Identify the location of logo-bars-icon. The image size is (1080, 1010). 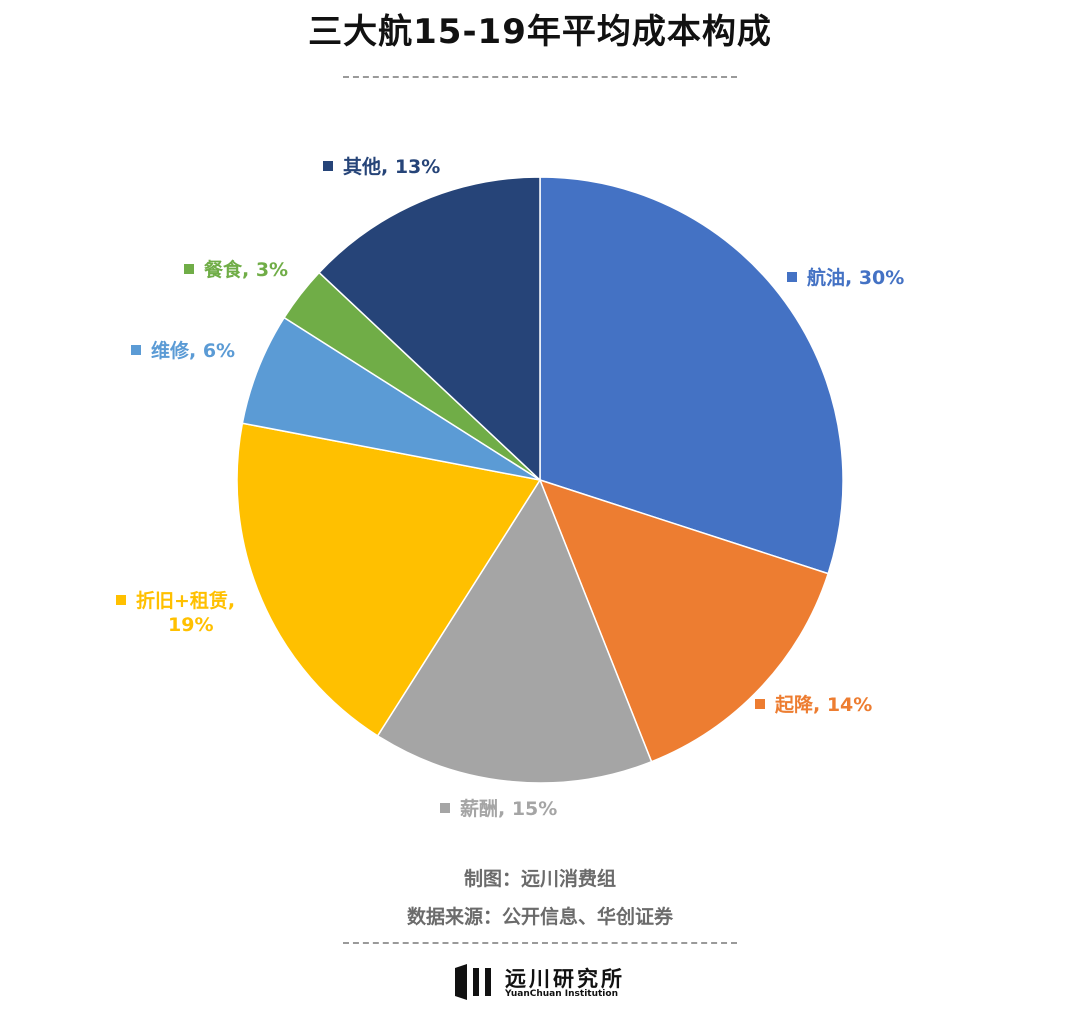
(473, 982).